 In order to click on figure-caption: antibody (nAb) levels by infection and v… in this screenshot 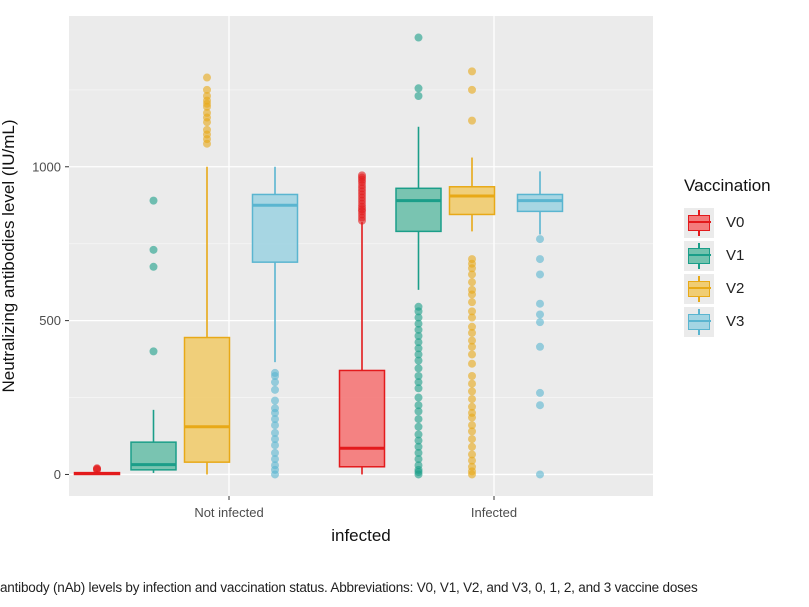, I will do `click(349, 587)`.